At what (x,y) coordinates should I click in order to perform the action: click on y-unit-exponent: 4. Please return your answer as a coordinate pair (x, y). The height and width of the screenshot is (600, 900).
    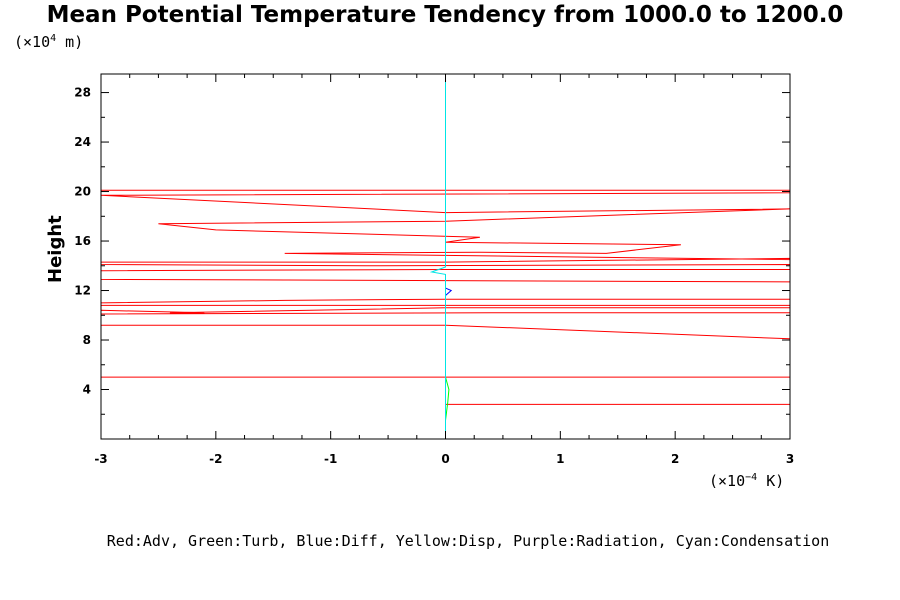
    Looking at the image, I should click on (53, 38).